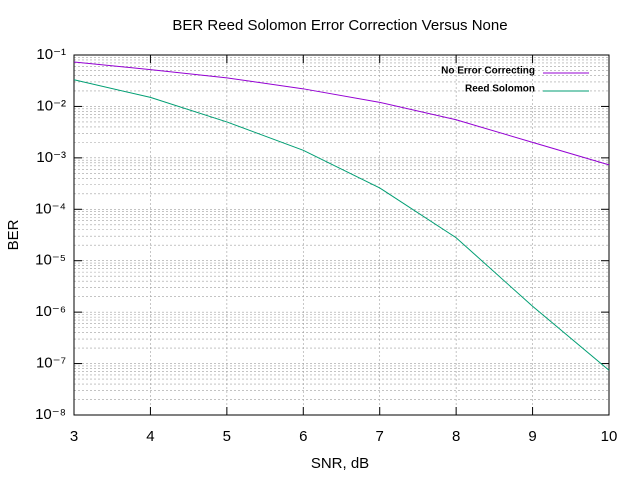  What do you see at coordinates (51, 363) in the screenshot?
I see `y-tick-label: 10⁻⁷` at bounding box center [51, 363].